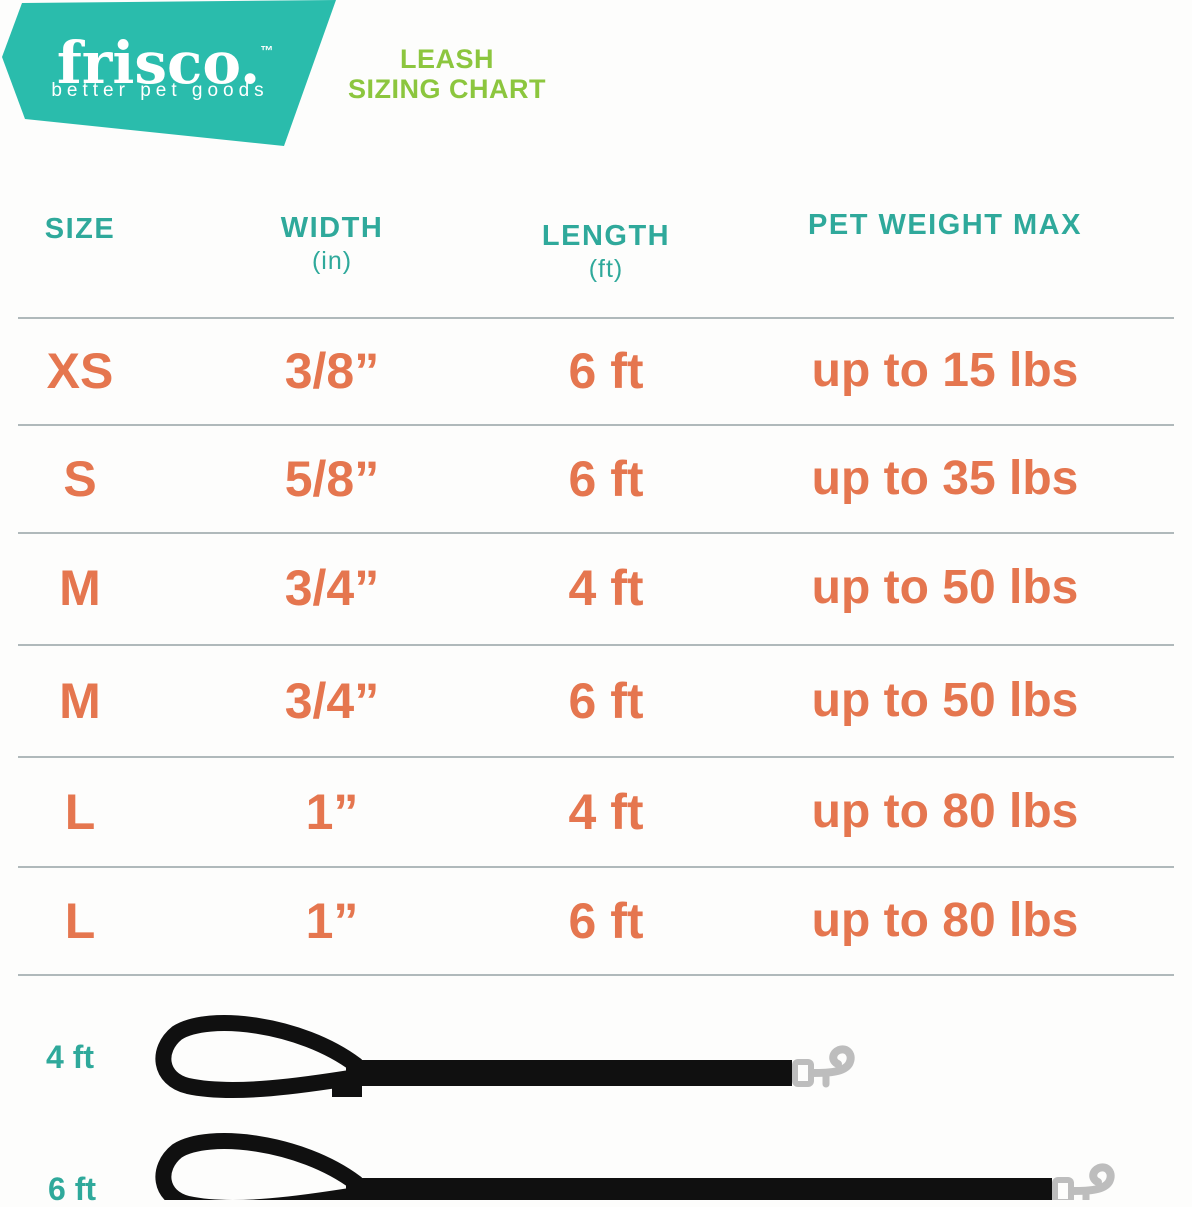  What do you see at coordinates (332, 371) in the screenshot?
I see `cell-width: 3/8”` at bounding box center [332, 371].